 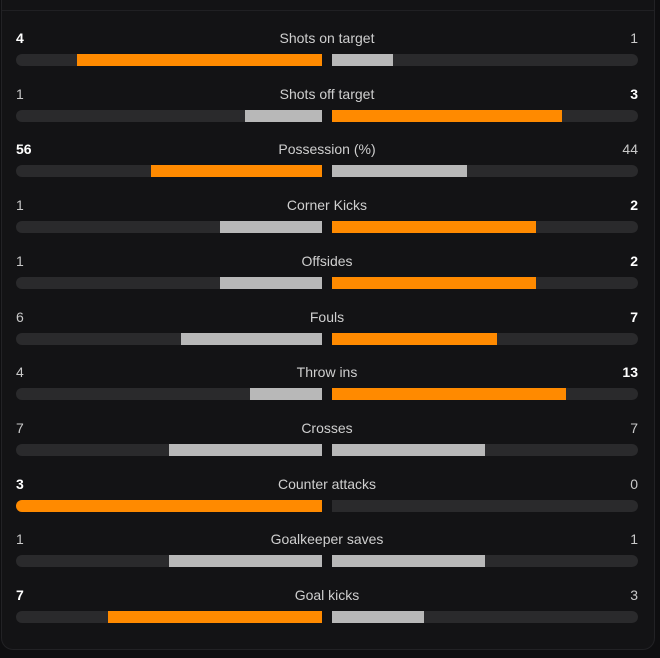 I want to click on home-stat-value: 6, so click(x=20, y=317).